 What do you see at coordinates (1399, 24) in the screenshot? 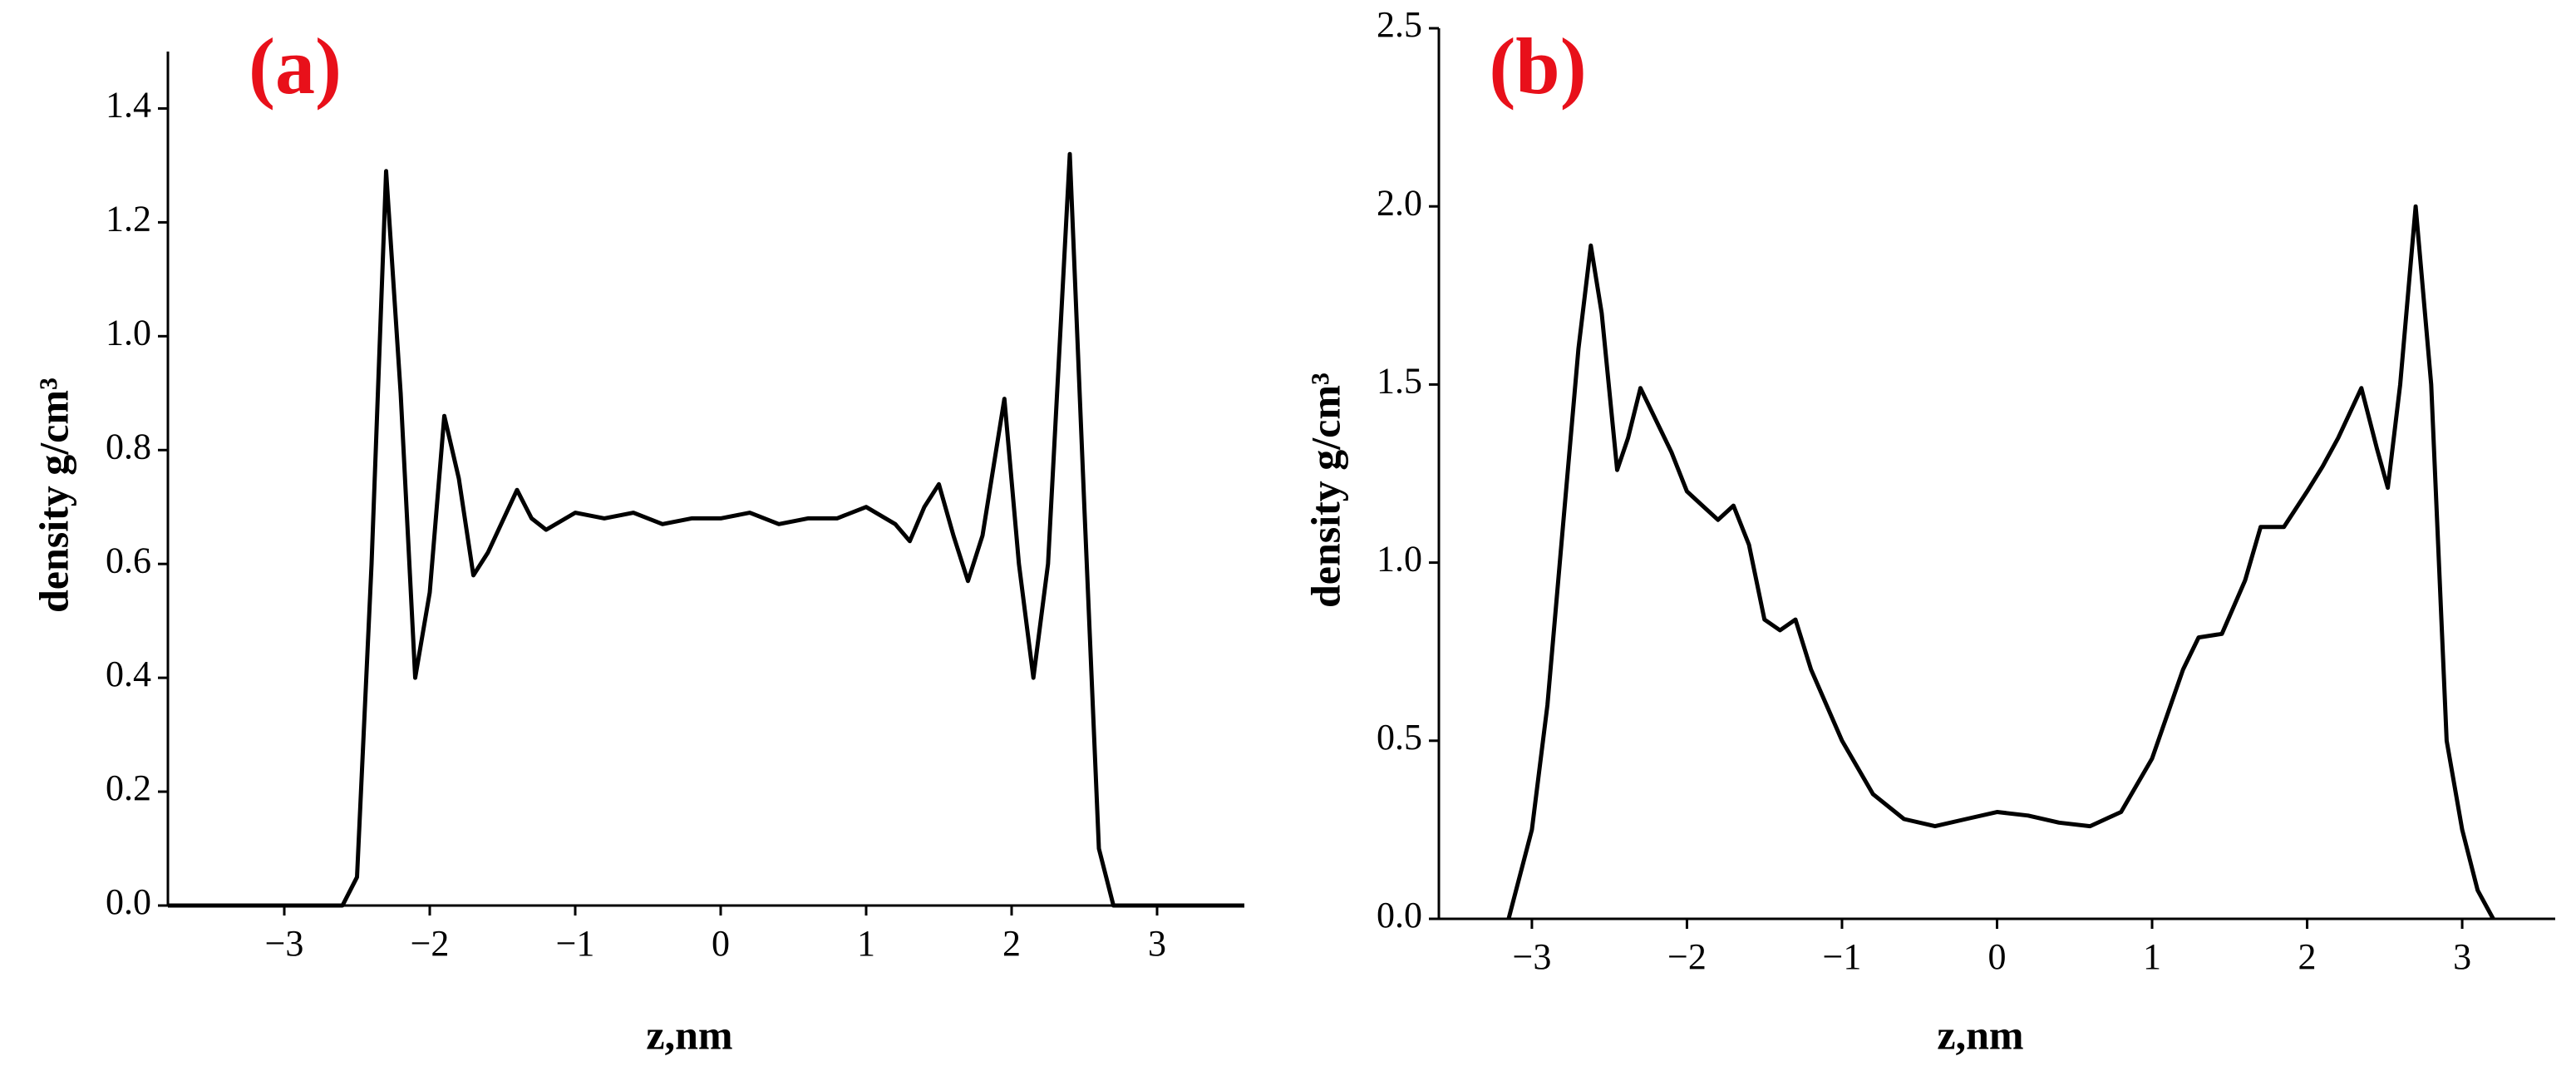
I see `y-tick-label: 2.5` at bounding box center [1399, 24].